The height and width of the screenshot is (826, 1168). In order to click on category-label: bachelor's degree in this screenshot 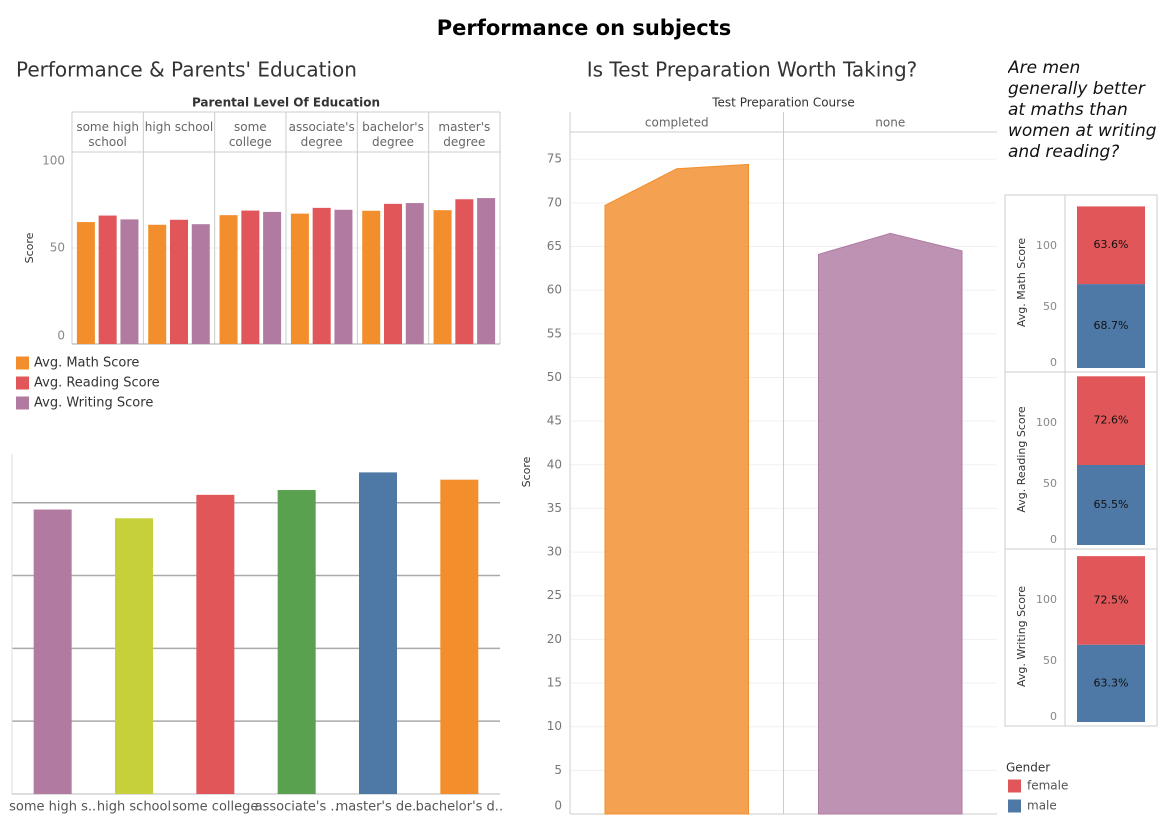, I will do `click(393, 134)`.